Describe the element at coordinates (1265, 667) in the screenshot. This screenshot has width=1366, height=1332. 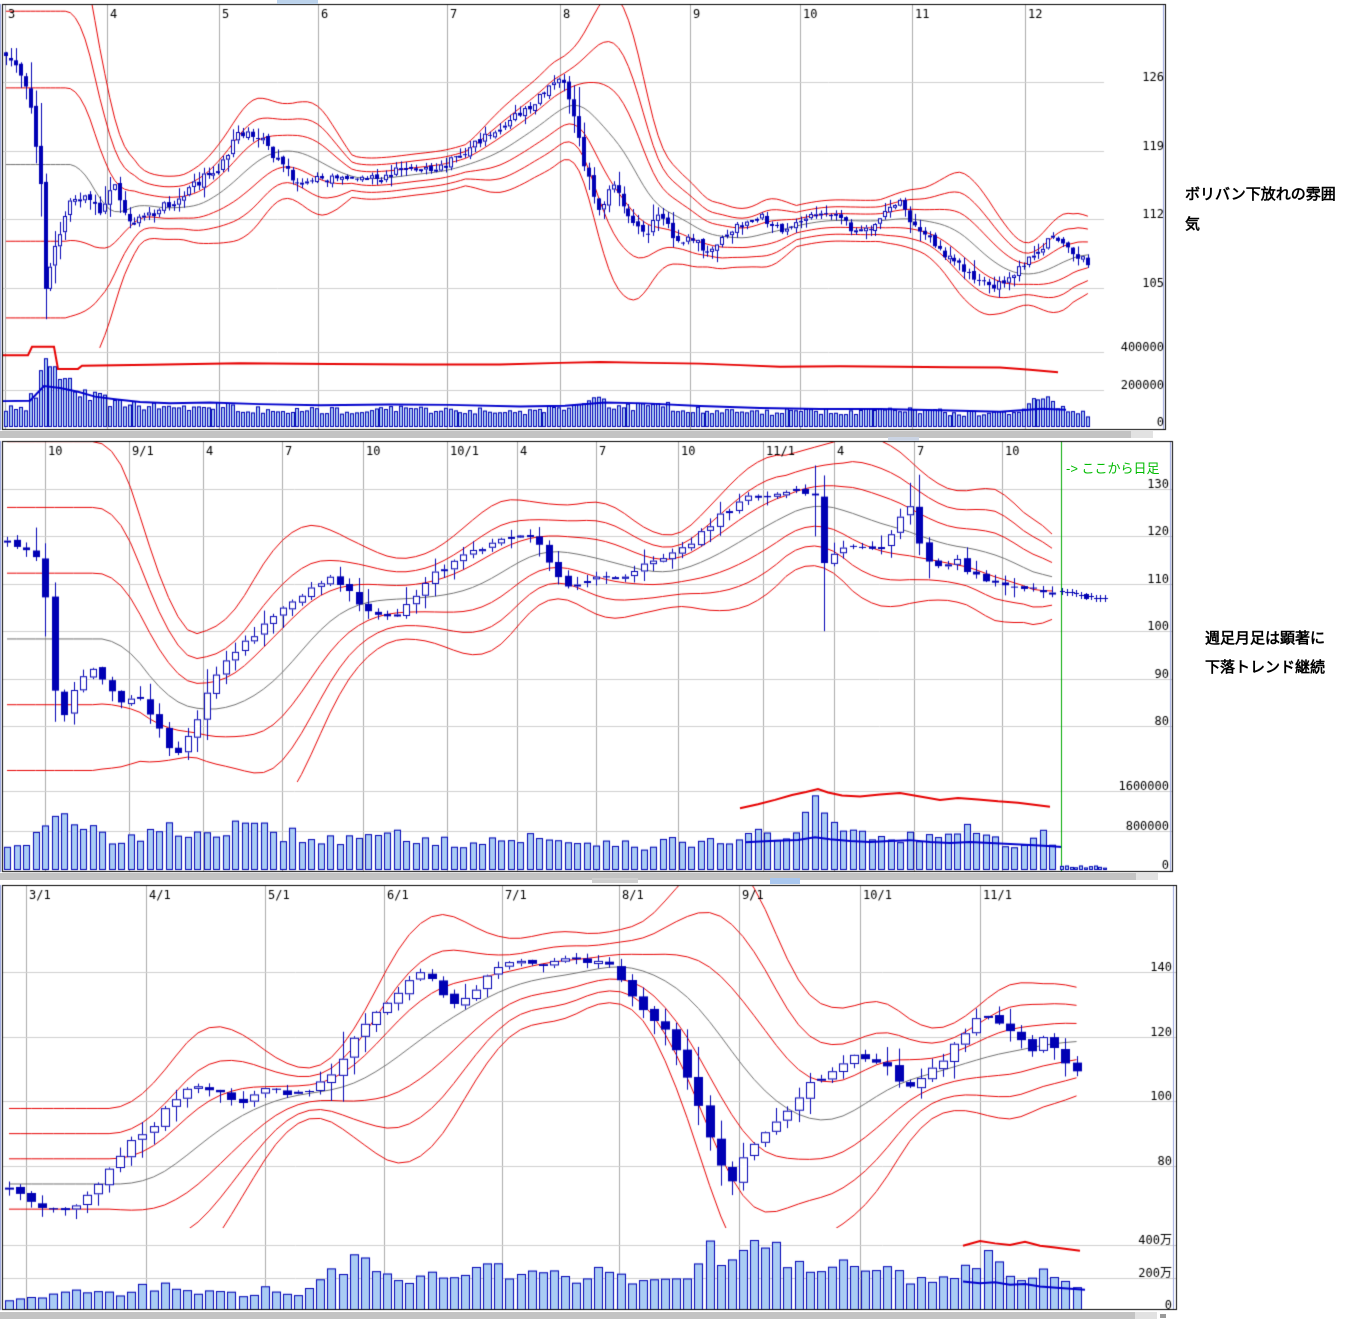
I see `annotation-line: 下落トレンド継続` at that location.